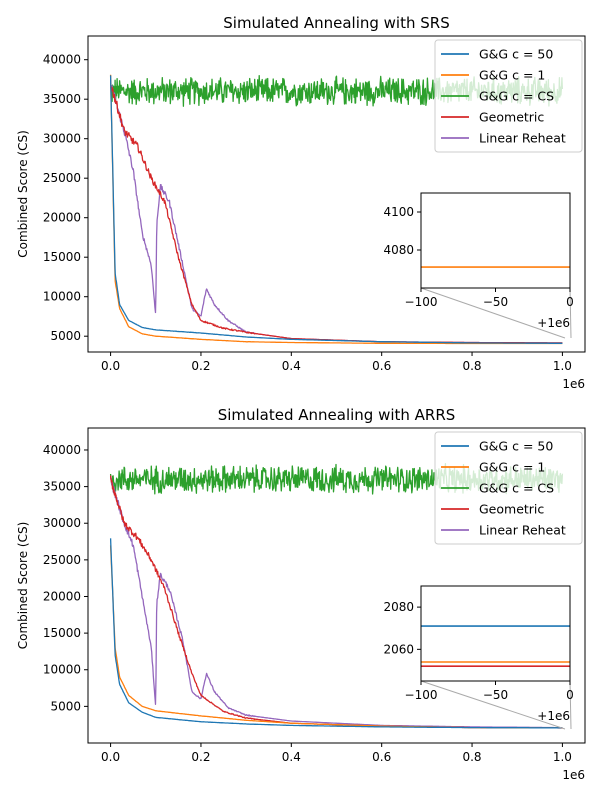 This screenshot has height=800, width=600. What do you see at coordinates (398, 607) in the screenshot?
I see `inset-y-tick-label: 2080` at bounding box center [398, 607].